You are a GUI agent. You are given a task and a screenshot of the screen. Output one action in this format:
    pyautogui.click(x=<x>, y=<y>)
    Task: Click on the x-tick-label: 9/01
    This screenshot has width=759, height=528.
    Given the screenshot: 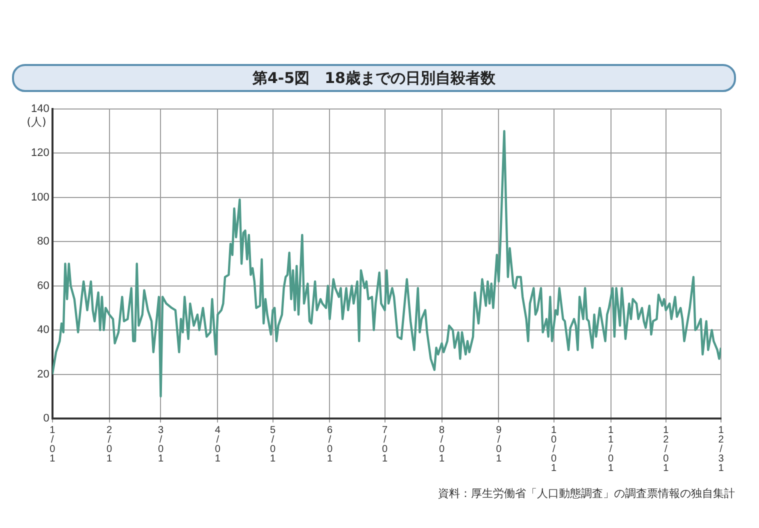 What is the action you would take?
    pyautogui.click(x=499, y=444)
    